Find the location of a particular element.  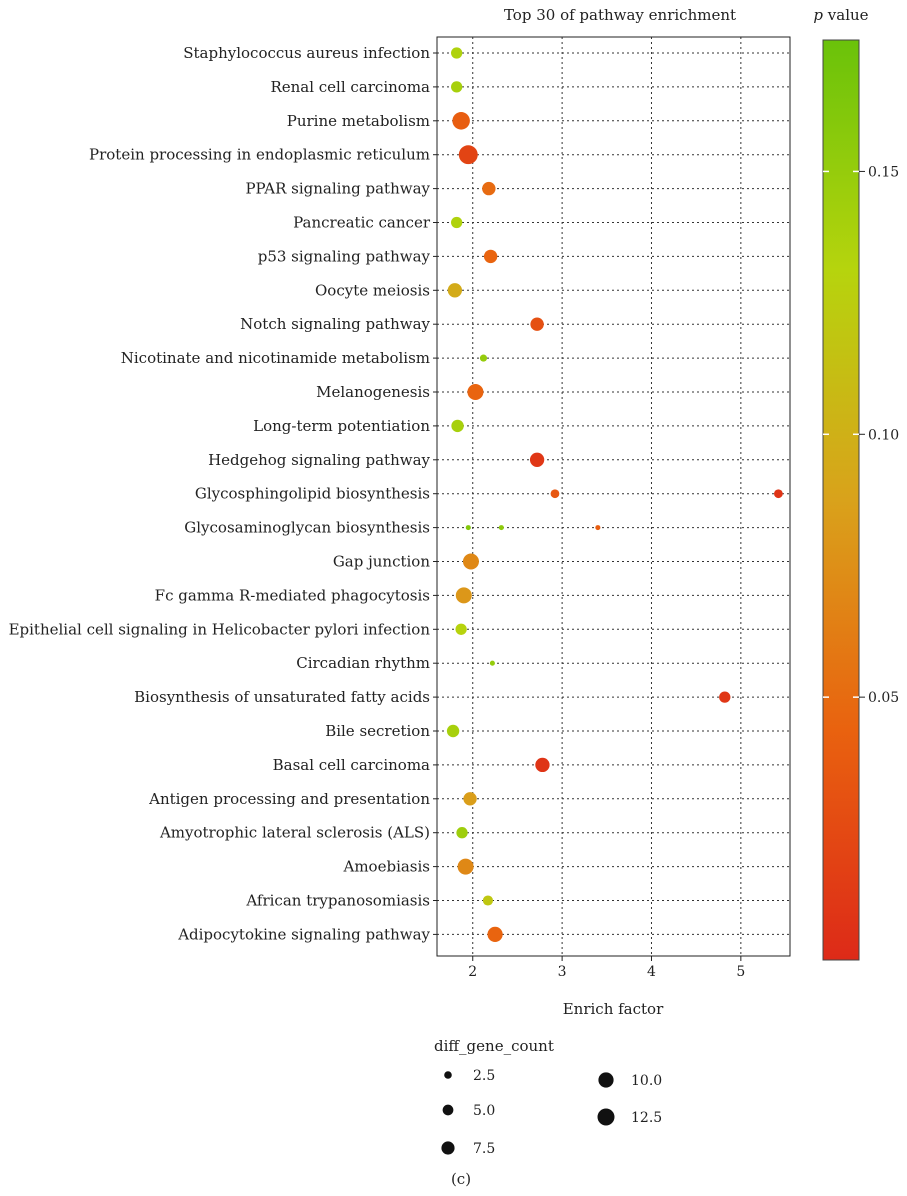

category-label: PPAR signaling pathway is located at coordinates (337, 189).